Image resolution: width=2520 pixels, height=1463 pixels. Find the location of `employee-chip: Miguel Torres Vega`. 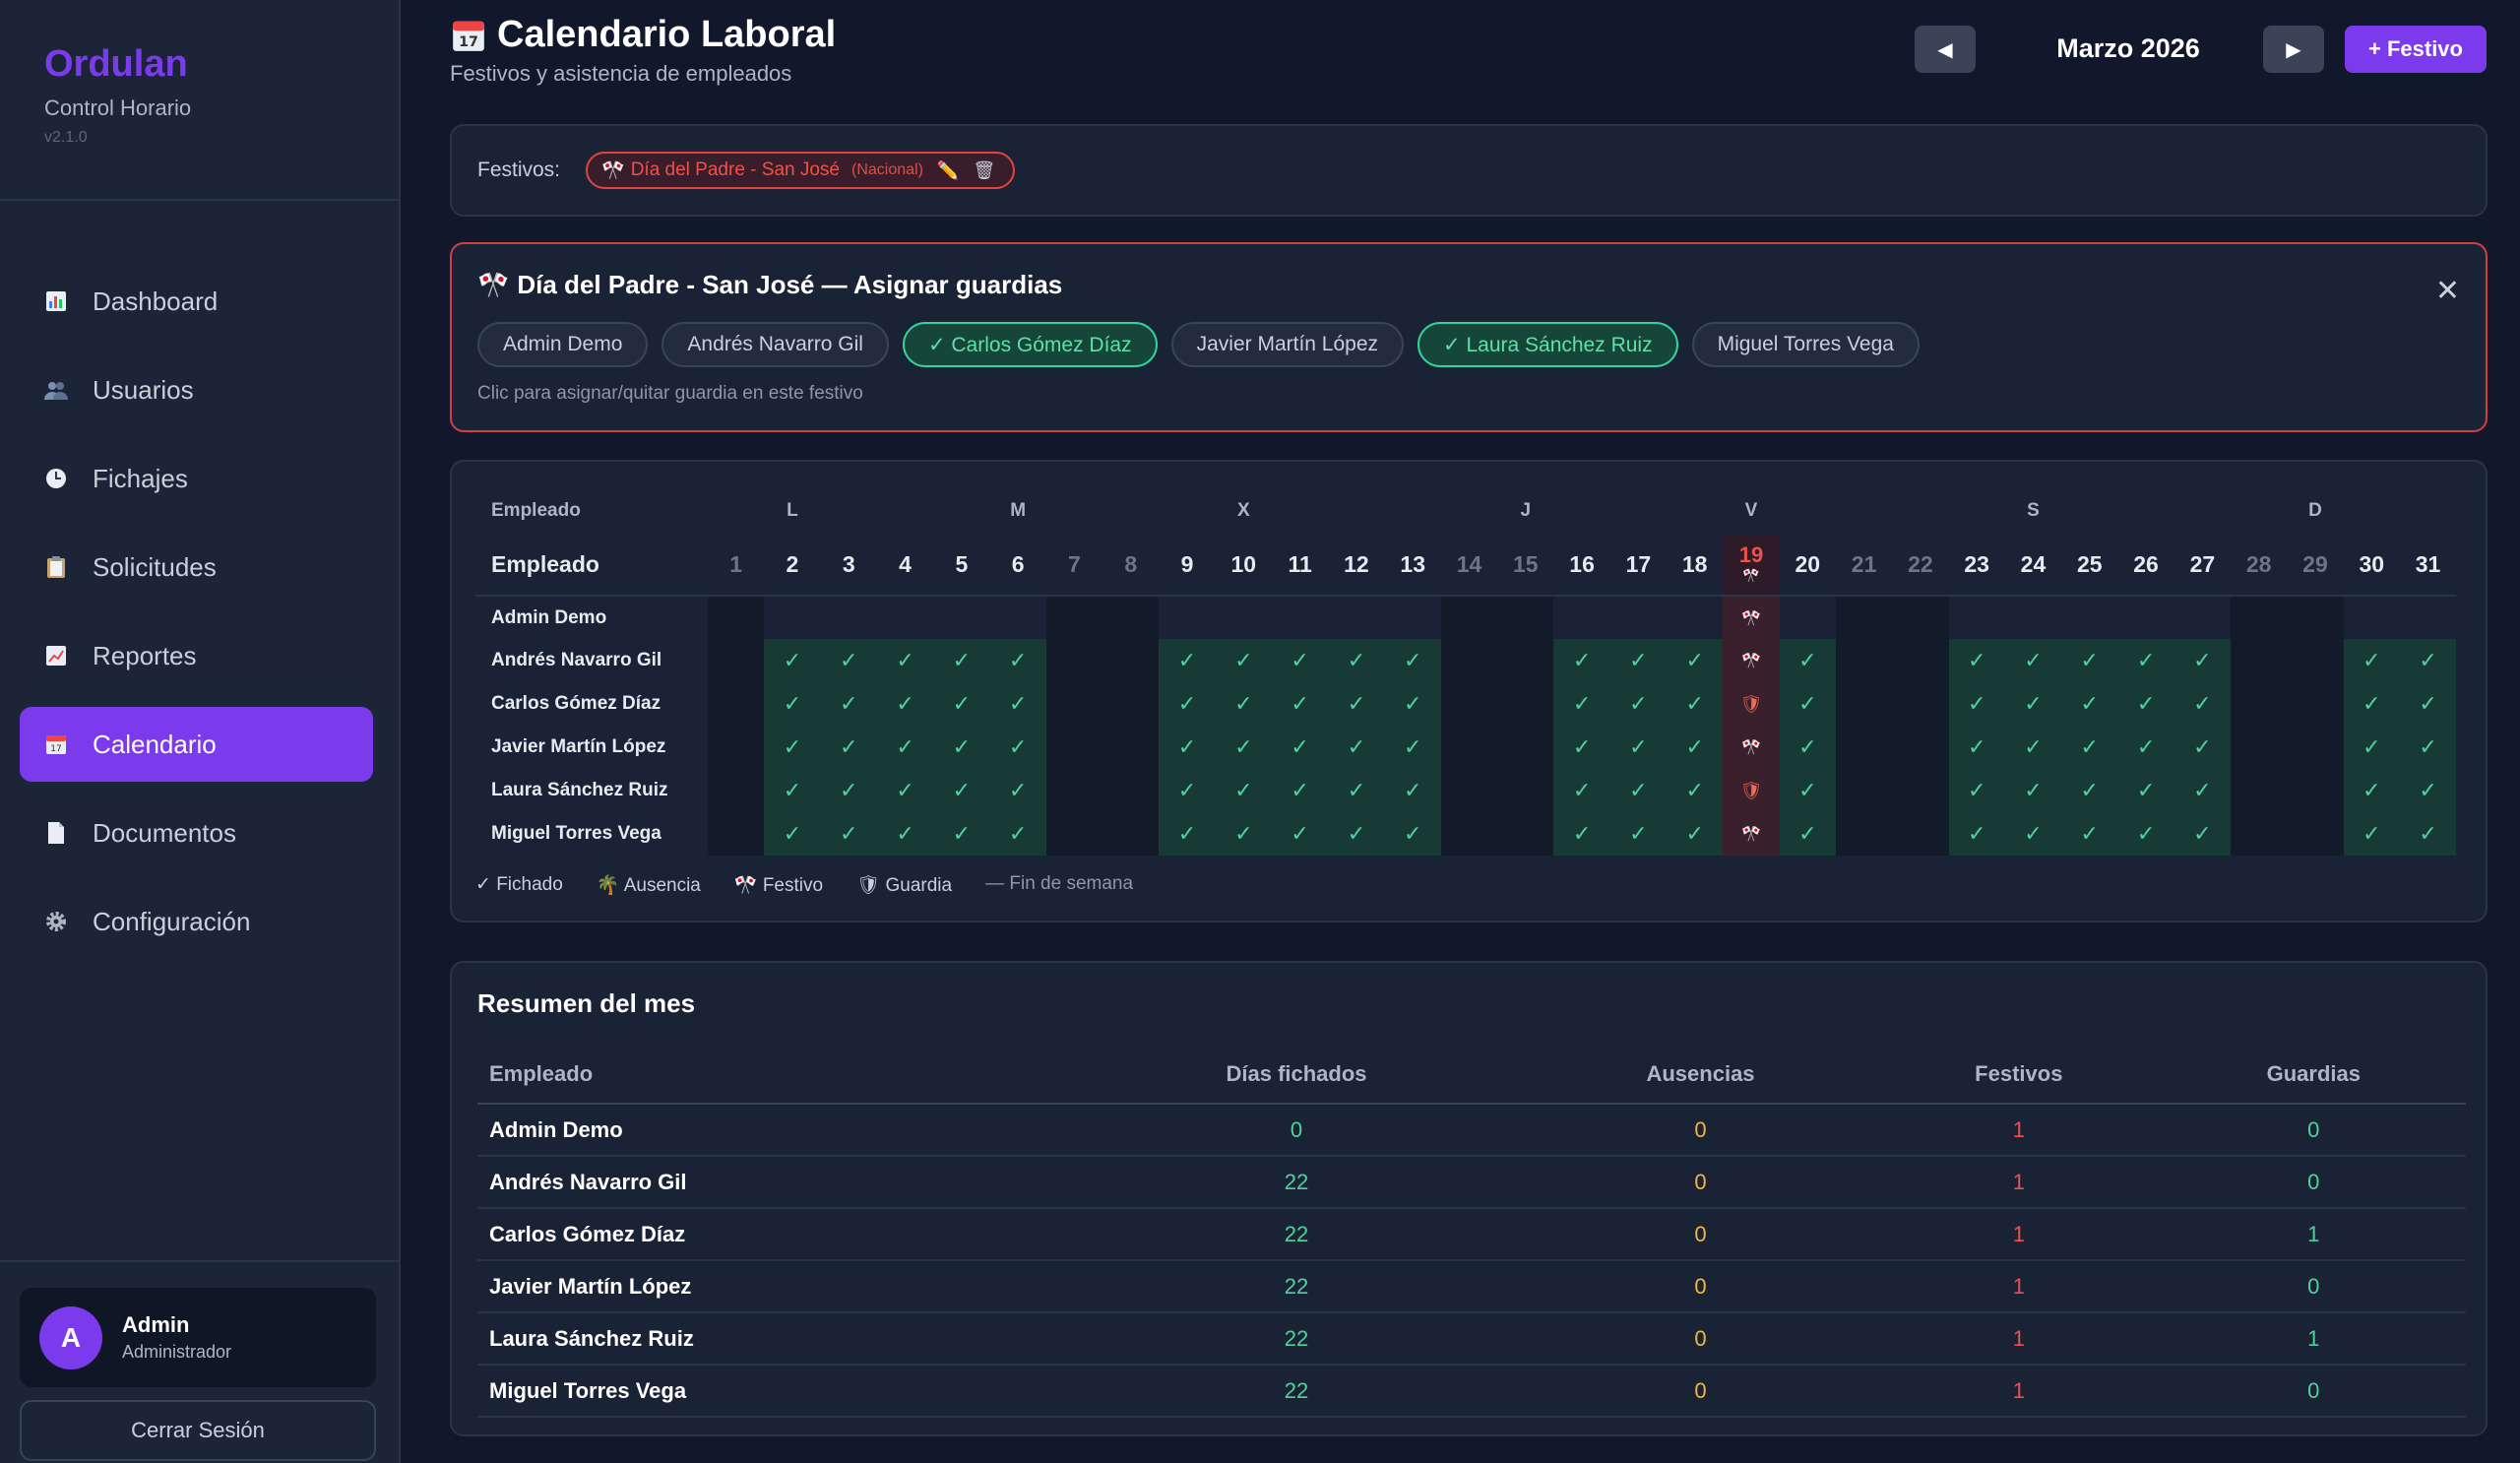

employee-chip: Miguel Torres Vega is located at coordinates (1805, 344).